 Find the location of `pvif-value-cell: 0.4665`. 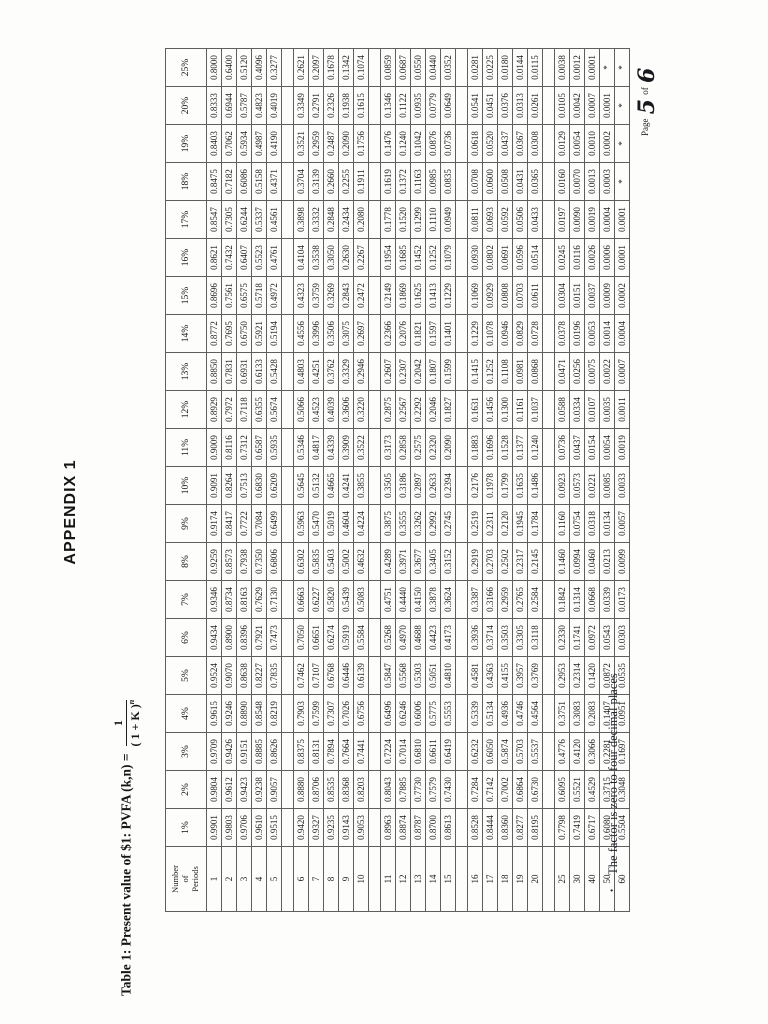

pvif-value-cell: 0.4665 is located at coordinates (331, 485).